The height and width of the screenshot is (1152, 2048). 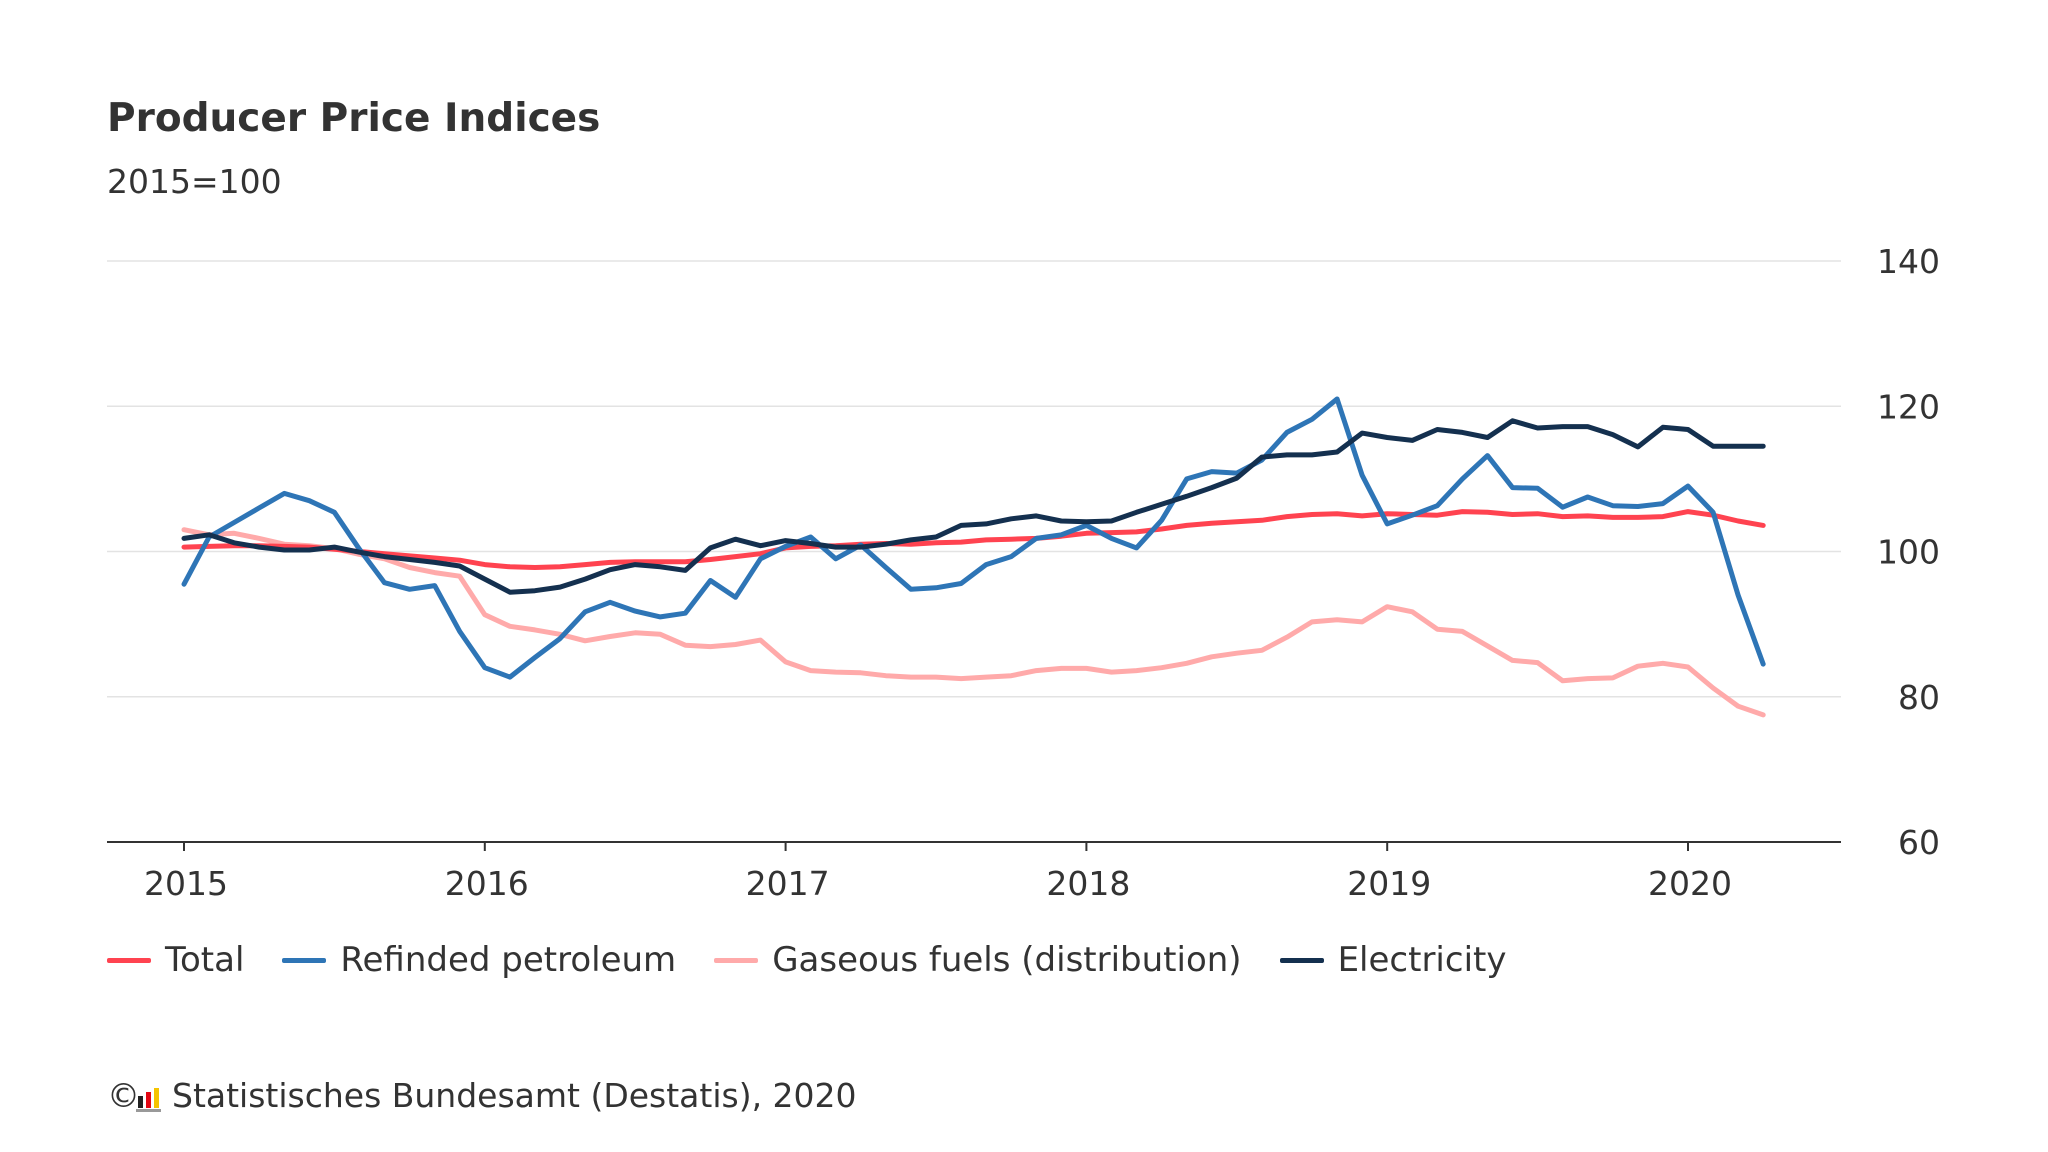 I want to click on destatis-logo-icon, so click(x=148, y=1099).